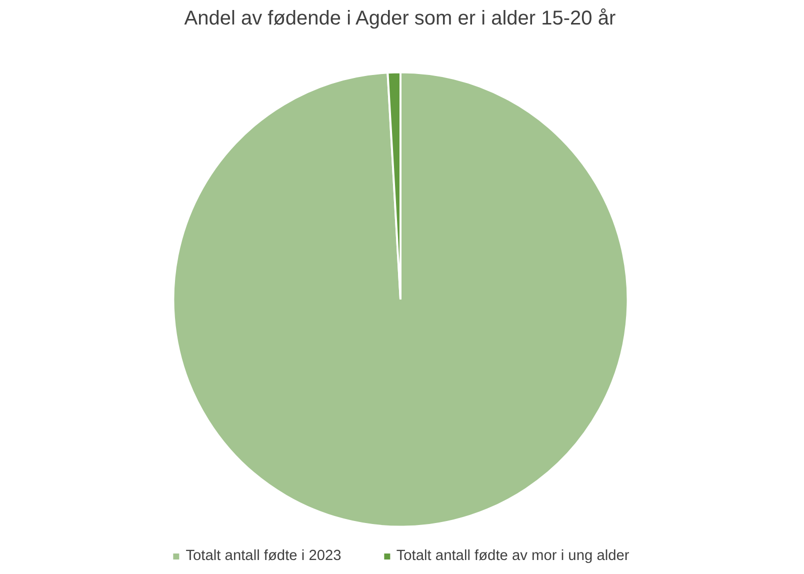 The height and width of the screenshot is (574, 804). I want to click on legend-label: Totalt antall fødte i 2023, so click(264, 556).